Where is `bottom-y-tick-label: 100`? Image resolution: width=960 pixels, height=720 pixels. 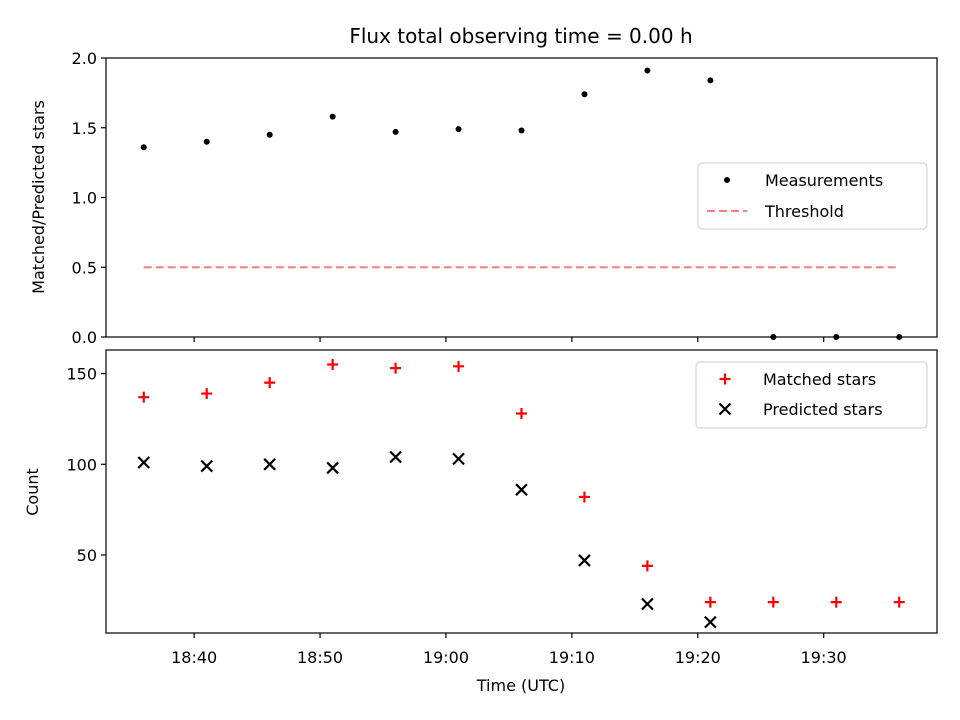
bottom-y-tick-label: 100 is located at coordinates (81, 464).